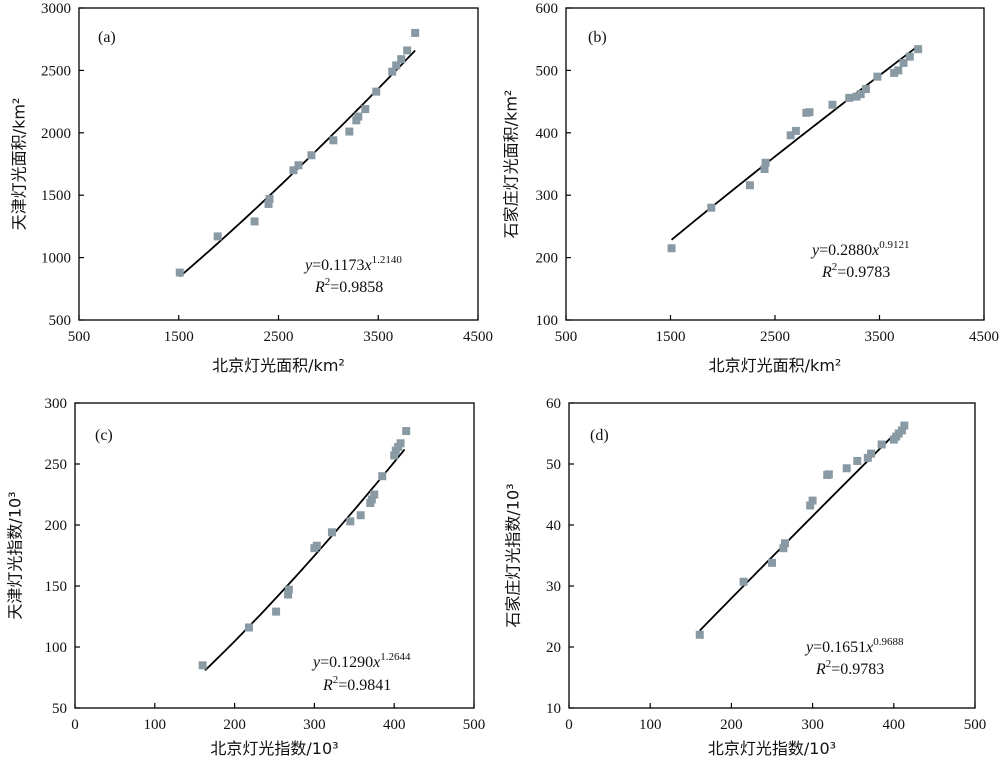 This screenshot has height=763, width=1000. I want to click on fit-line, so click(305, 560).